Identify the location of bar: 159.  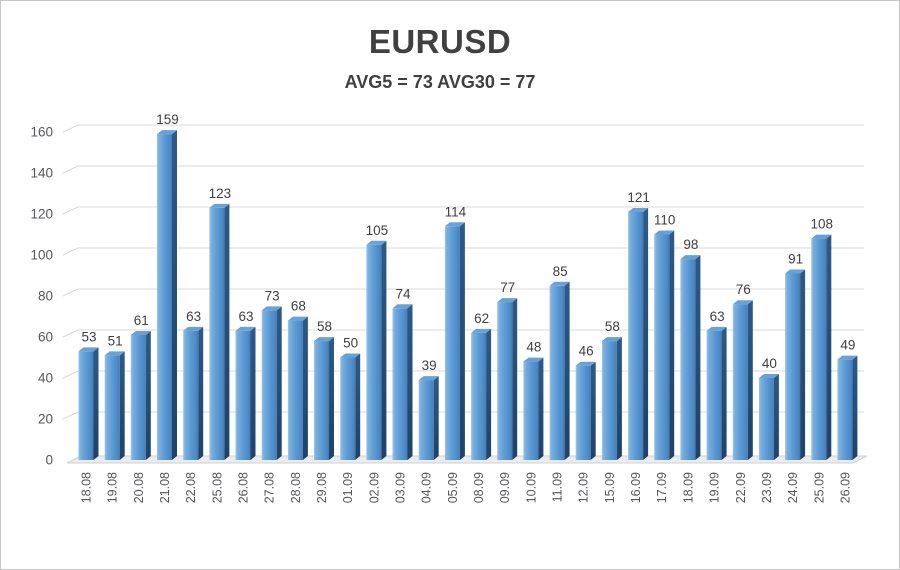
(167, 286).